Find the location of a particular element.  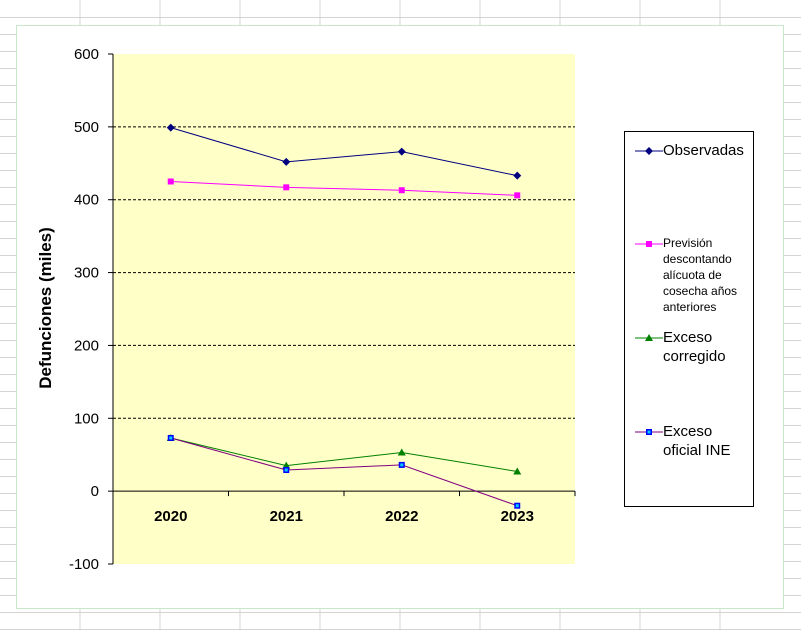

legend-label-exceso-corregido: Exceso corregido is located at coordinates (694, 347).